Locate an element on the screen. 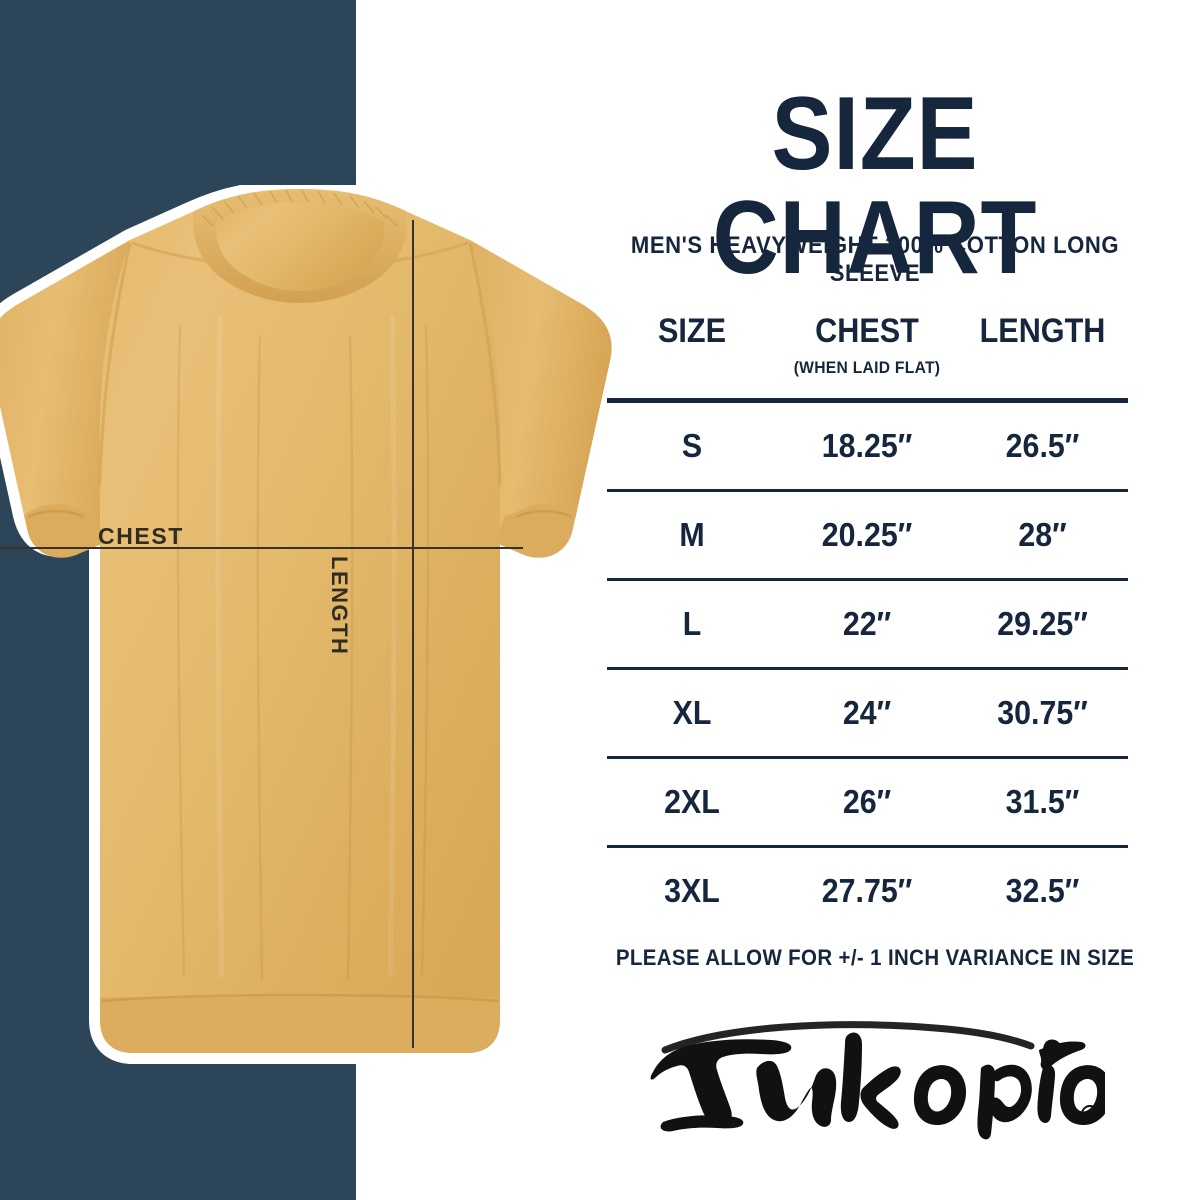  table-row: S 18.25″ 26.5″ is located at coordinates (867, 446).